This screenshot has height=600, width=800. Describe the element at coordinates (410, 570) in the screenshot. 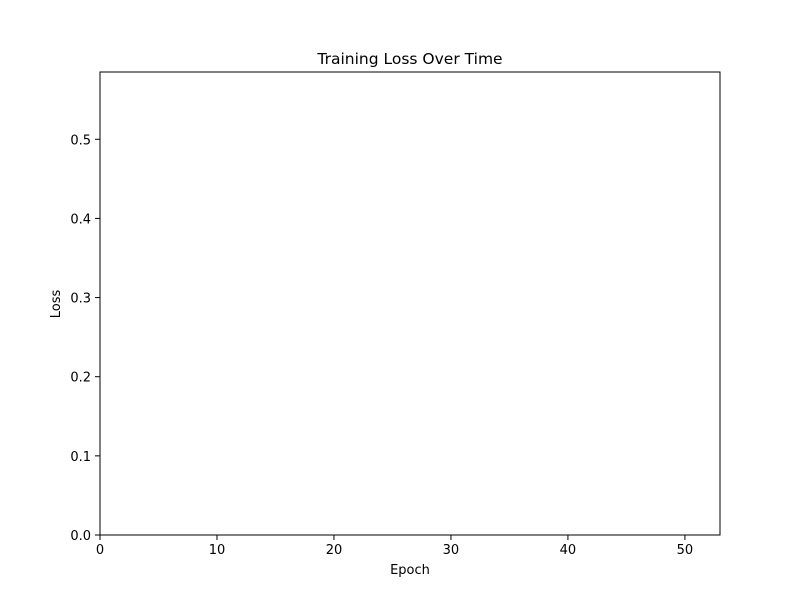

I see `x-axis-label: Epoch` at that location.